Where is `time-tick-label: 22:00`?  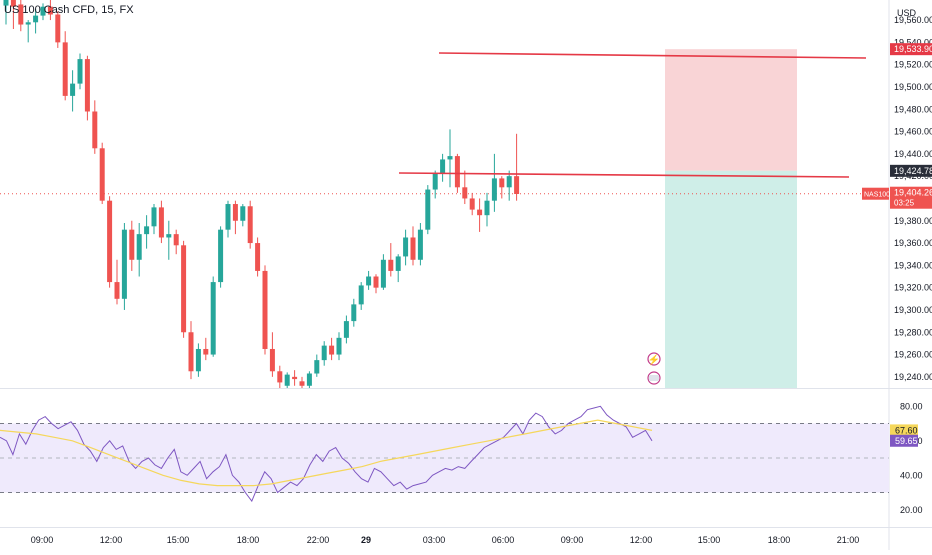 time-tick-label: 22:00 is located at coordinates (318, 540).